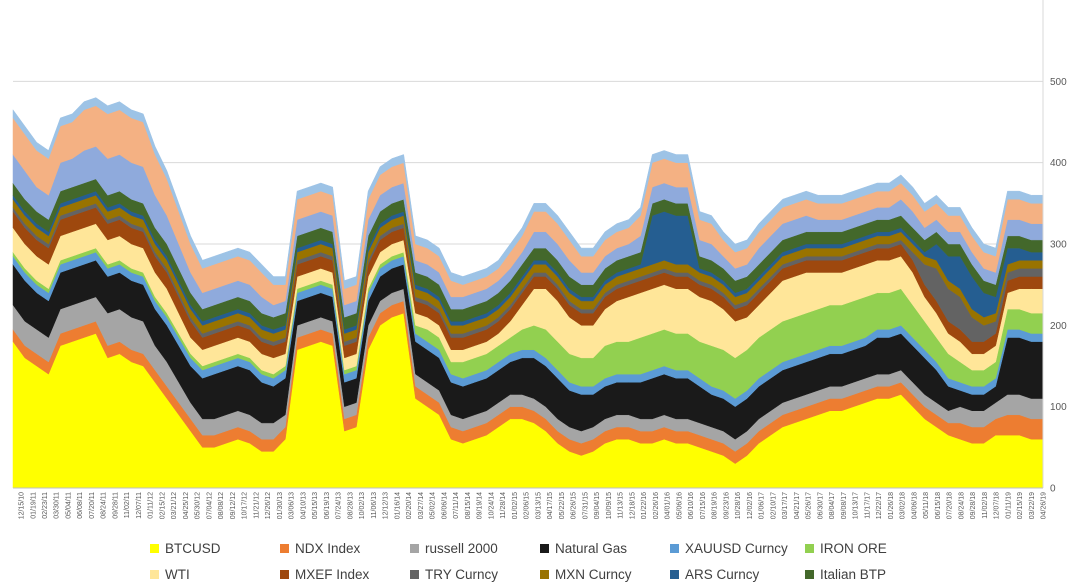 This screenshot has width=1080, height=584. What do you see at coordinates (797, 505) in the screenshot?
I see `x-tick-label: 04/21/17` at bounding box center [797, 505].